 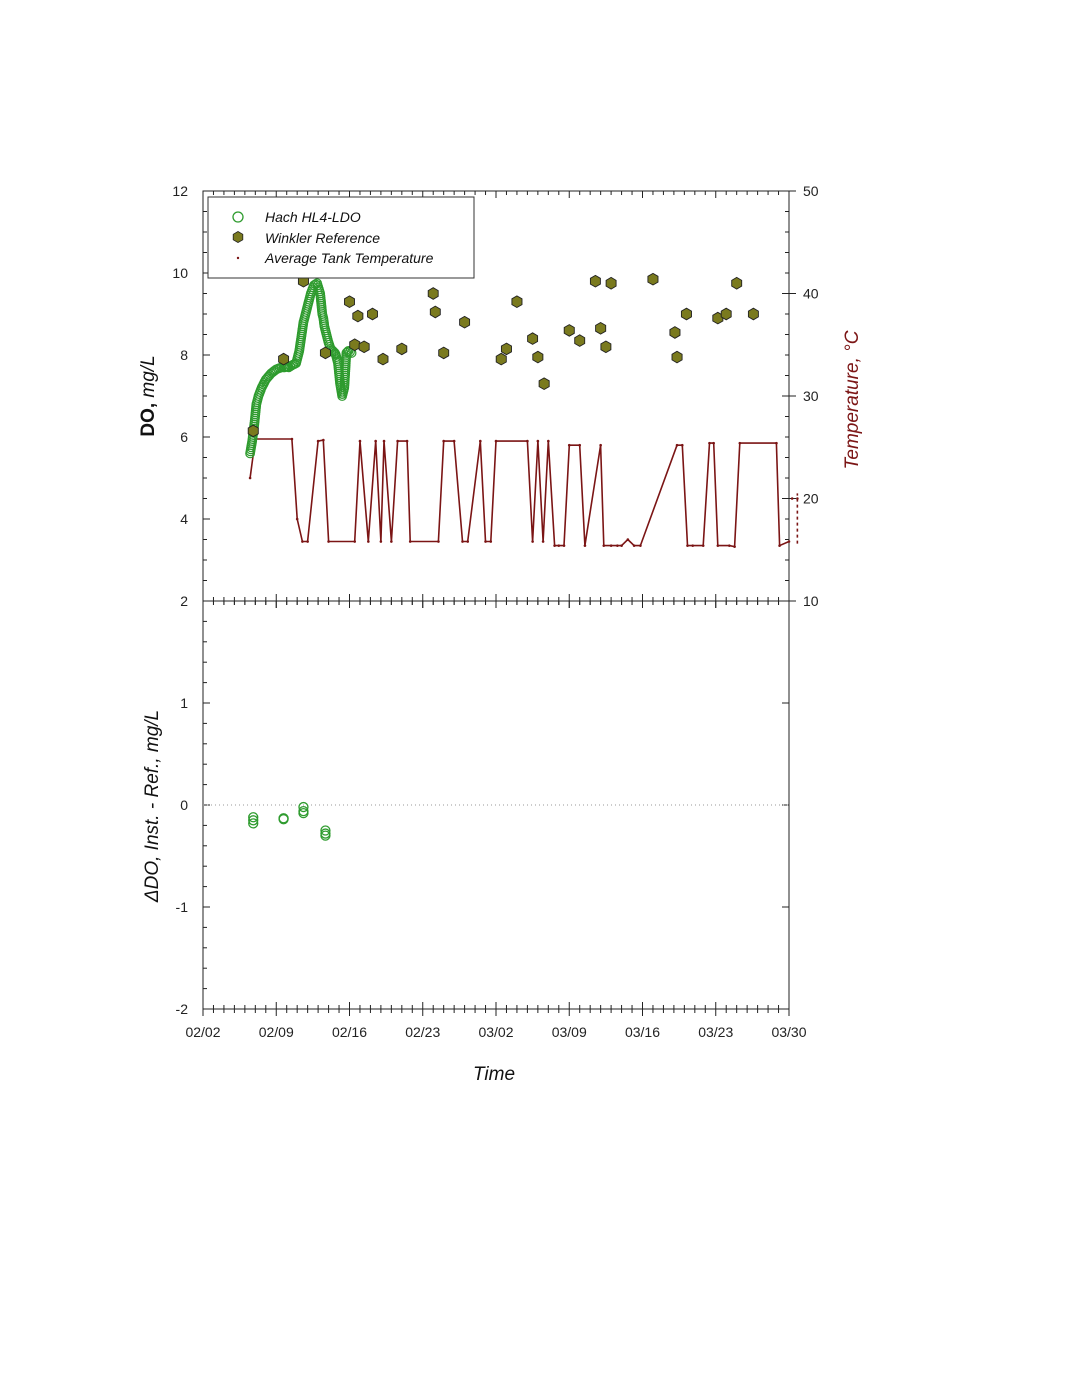 What do you see at coordinates (811, 499) in the screenshot?
I see `y2-tick-label: 20` at bounding box center [811, 499].